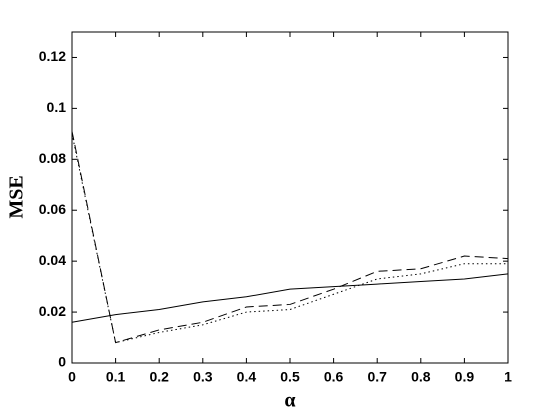 Image resolution: width=560 pixels, height=414 pixels. Describe the element at coordinates (159, 377) in the screenshot. I see `x-tick-label: 0.2` at that location.